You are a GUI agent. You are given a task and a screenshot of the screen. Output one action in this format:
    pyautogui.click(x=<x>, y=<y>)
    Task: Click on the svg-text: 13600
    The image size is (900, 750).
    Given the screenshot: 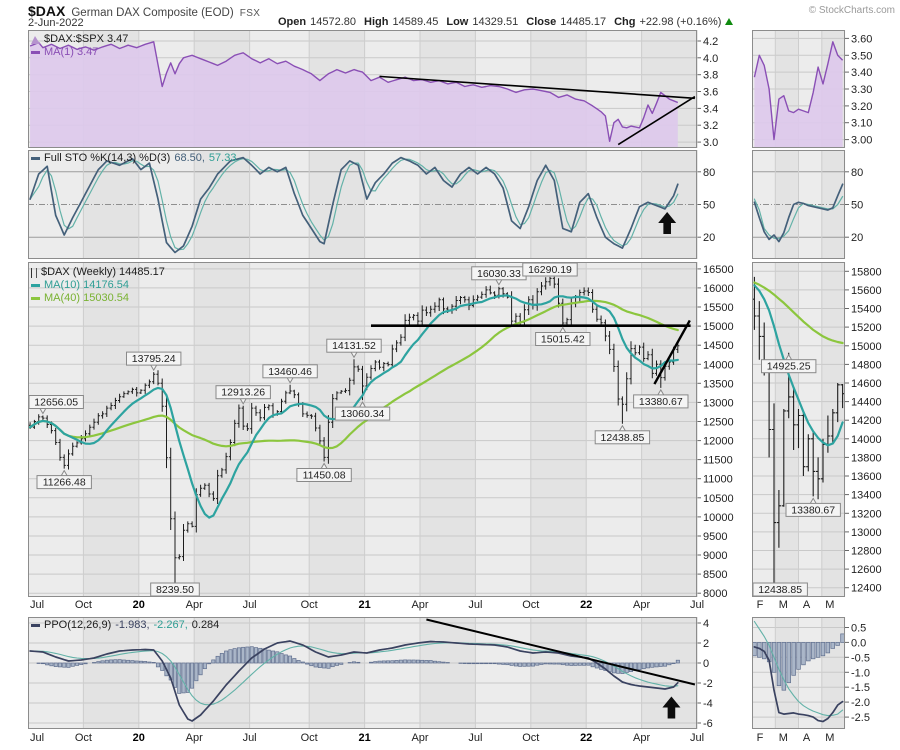 What is the action you would take?
    pyautogui.click(x=866, y=477)
    